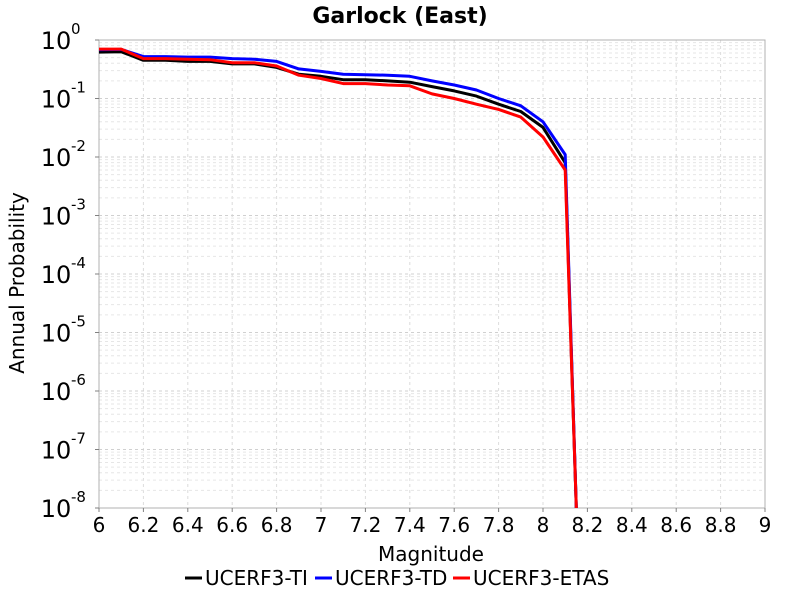 This screenshot has width=800, height=600. Describe the element at coordinates (454, 525) in the screenshot. I see `x-tick-label: 7.6` at that location.